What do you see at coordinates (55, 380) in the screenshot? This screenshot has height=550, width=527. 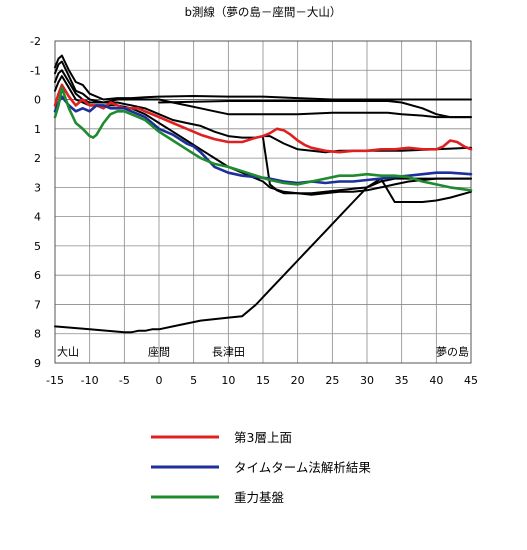 I see `x-tick-label: -15` at bounding box center [55, 380].